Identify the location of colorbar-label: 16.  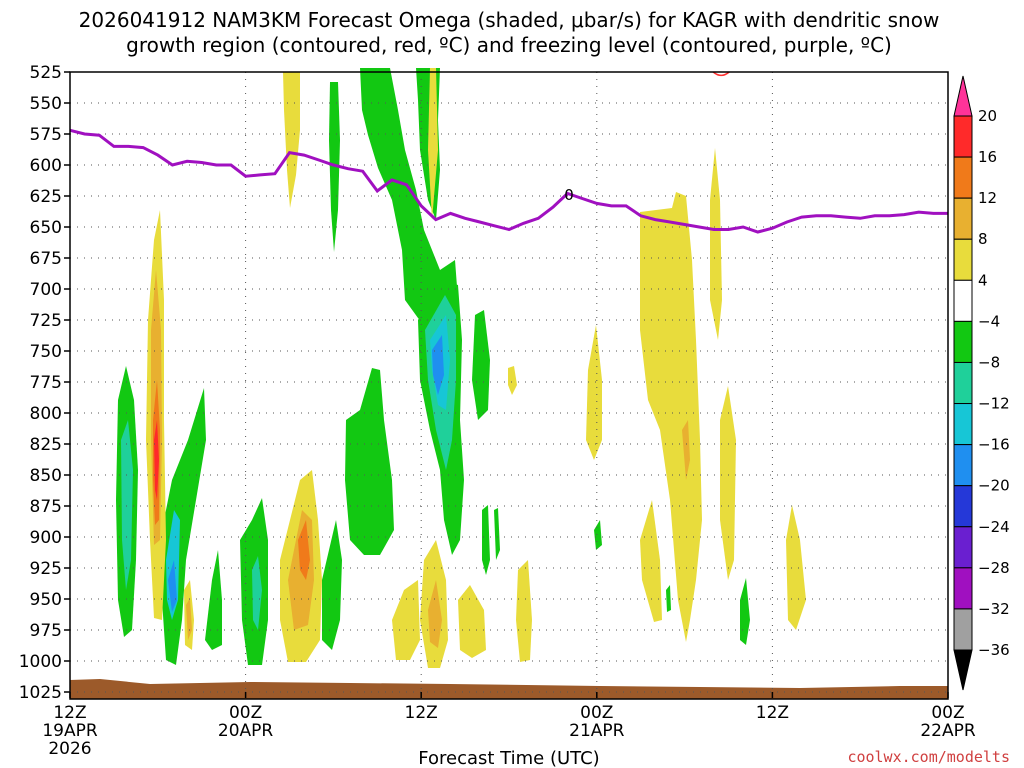
(987, 157).